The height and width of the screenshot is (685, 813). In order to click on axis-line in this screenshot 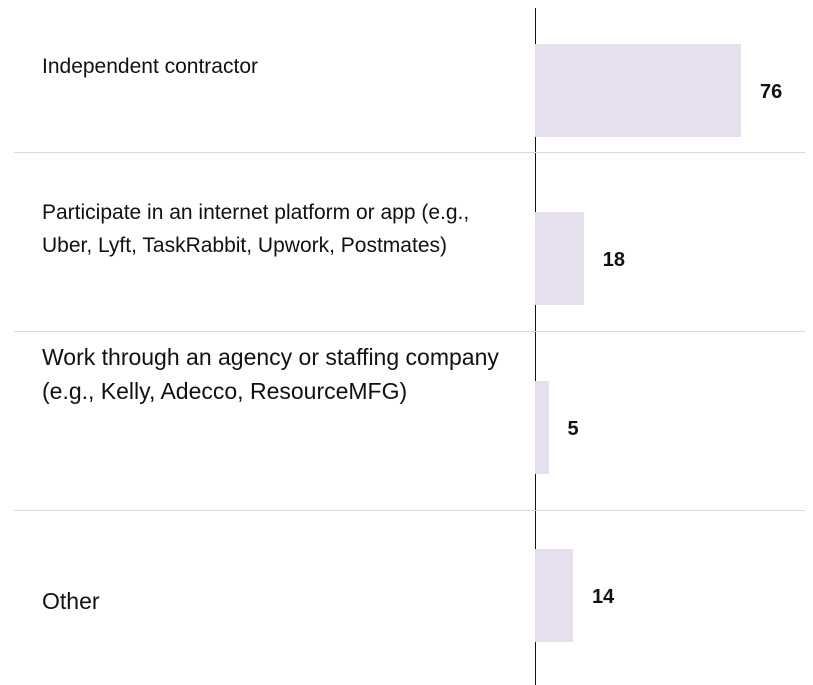, I will do `click(535, 346)`.